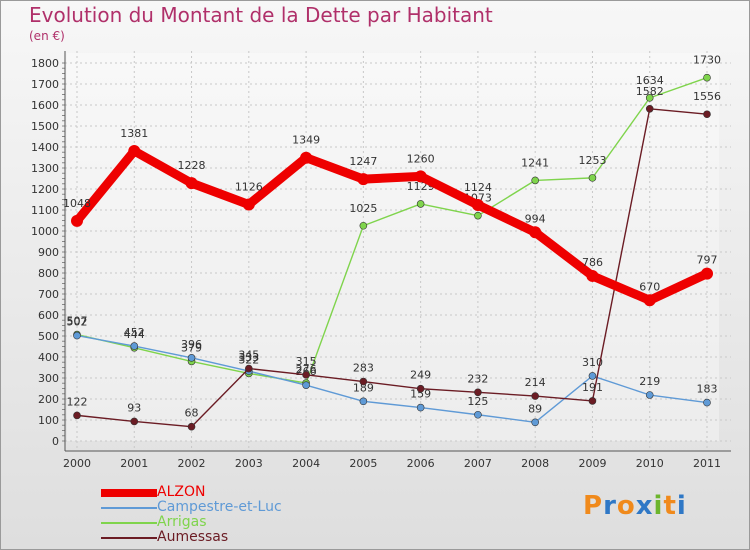 The width and height of the screenshot is (750, 550). What do you see at coordinates (420, 394) in the screenshot?
I see `data-label: 159` at bounding box center [420, 394].